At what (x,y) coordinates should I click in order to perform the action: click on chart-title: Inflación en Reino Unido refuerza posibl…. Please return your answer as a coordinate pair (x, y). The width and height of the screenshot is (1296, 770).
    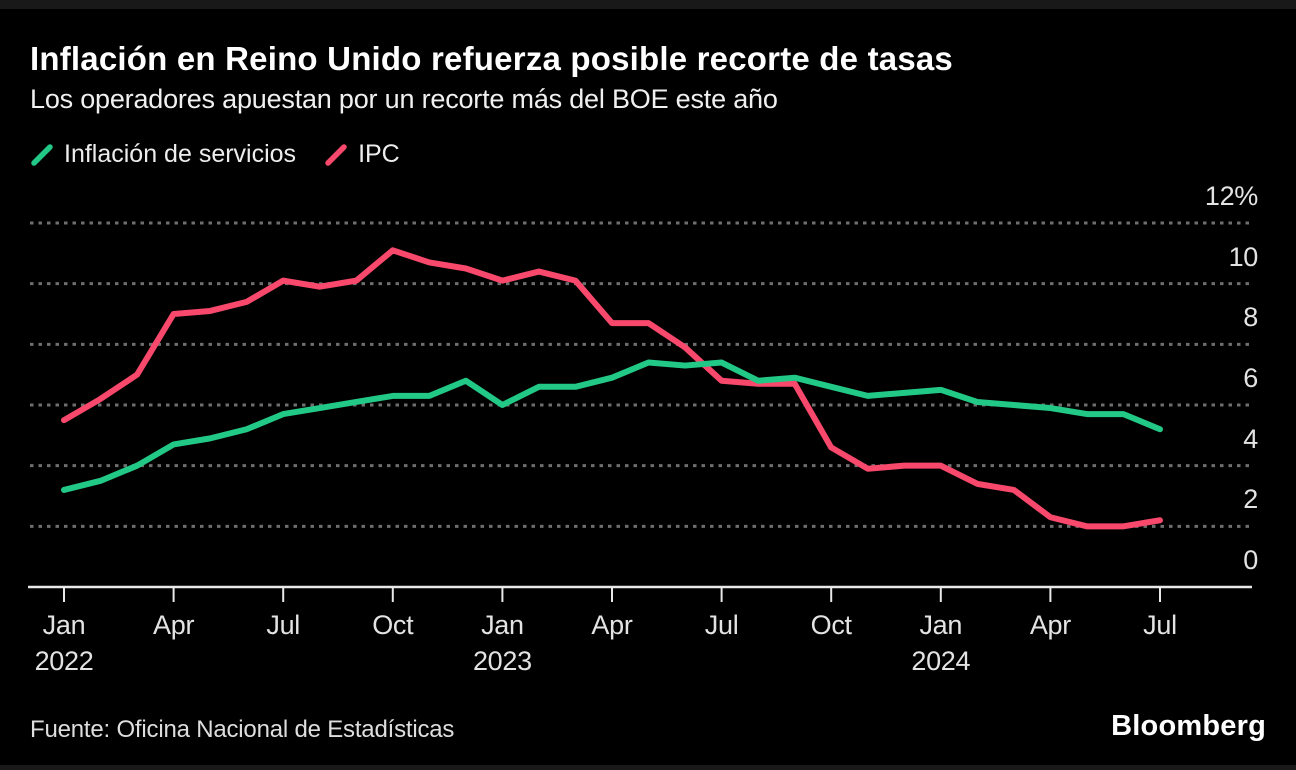
    Looking at the image, I should click on (491, 58).